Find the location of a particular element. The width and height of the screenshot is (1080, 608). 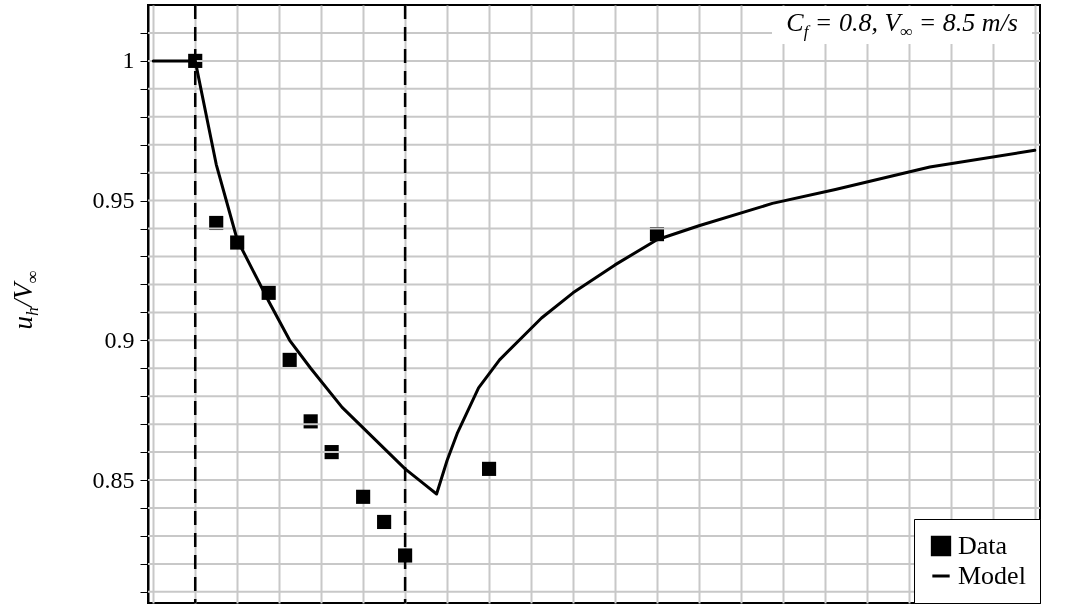

y-tick-label: 1 is located at coordinates (128, 60).